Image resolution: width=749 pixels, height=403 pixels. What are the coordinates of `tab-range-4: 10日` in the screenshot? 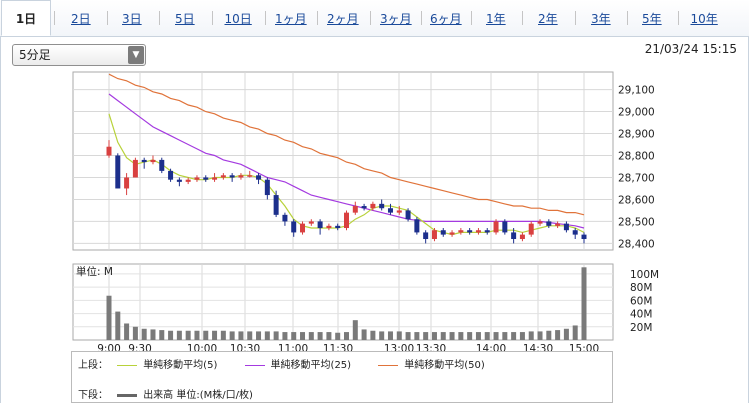 It's located at (238, 19).